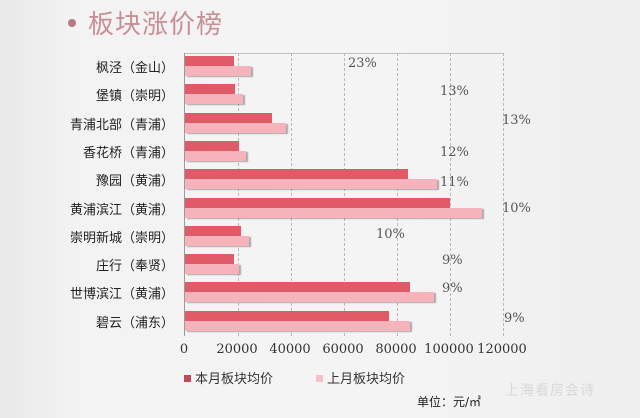 The image size is (640, 418). What do you see at coordinates (237, 349) in the screenshot?
I see `x-tick-label: 20000` at bounding box center [237, 349].